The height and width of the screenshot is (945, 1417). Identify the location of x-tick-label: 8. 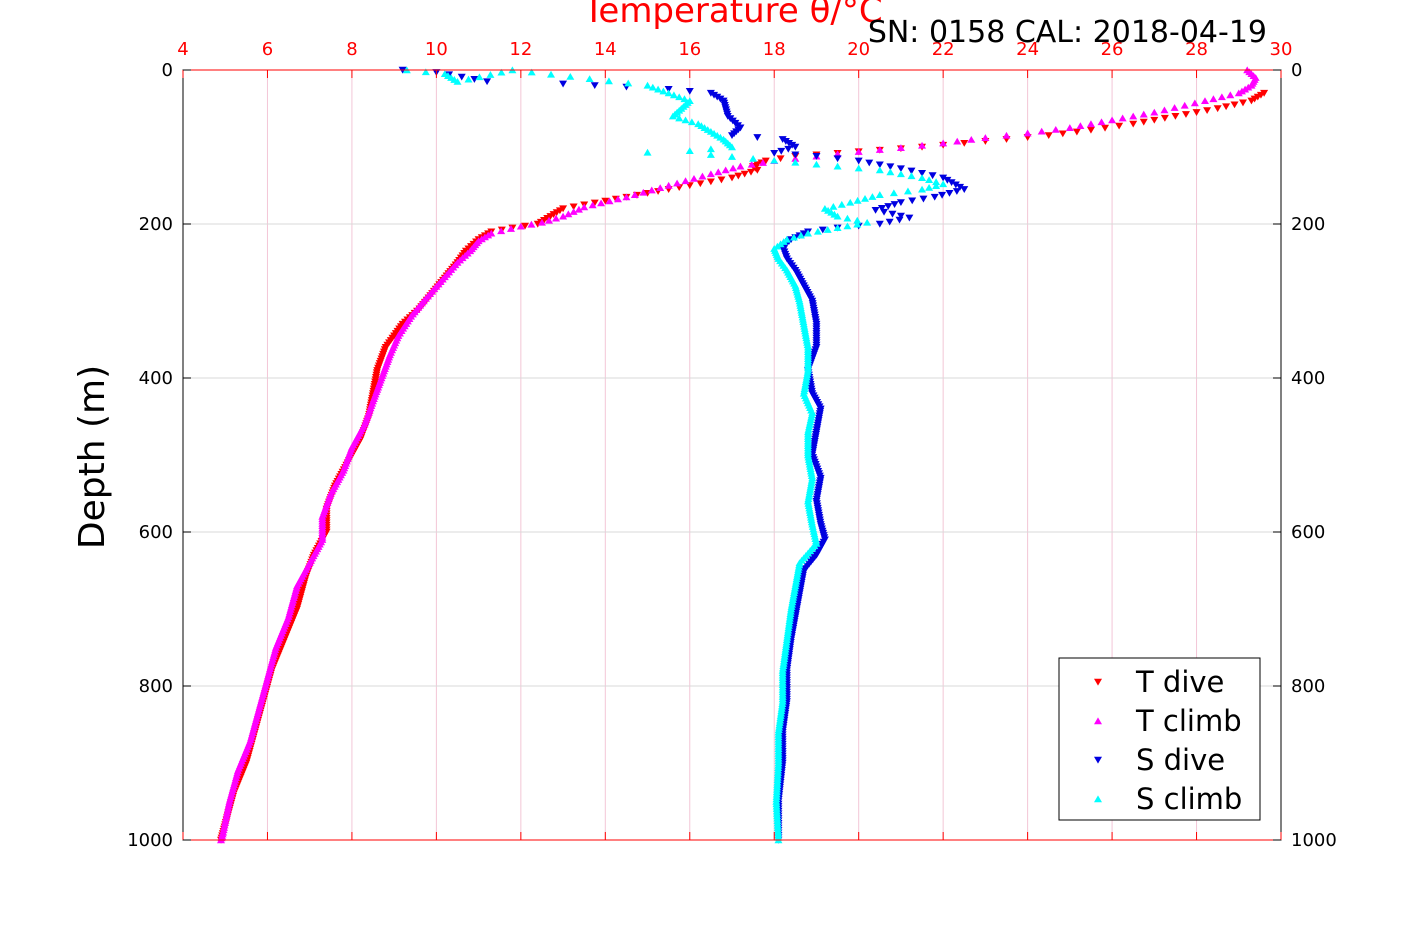
(351, 49).